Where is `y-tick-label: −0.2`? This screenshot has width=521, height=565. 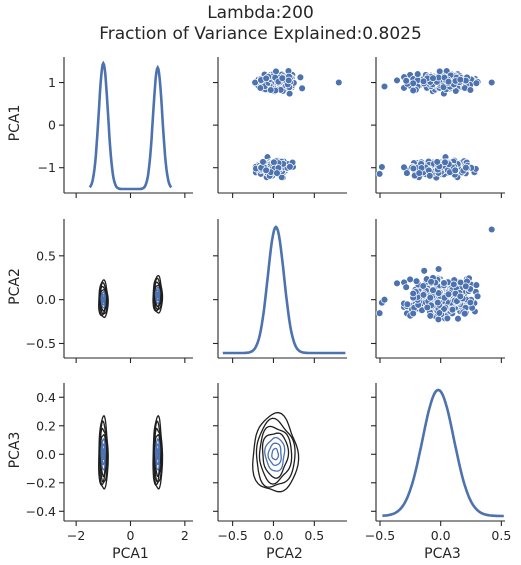
y-tick-label: −0.2 is located at coordinates (41, 482).